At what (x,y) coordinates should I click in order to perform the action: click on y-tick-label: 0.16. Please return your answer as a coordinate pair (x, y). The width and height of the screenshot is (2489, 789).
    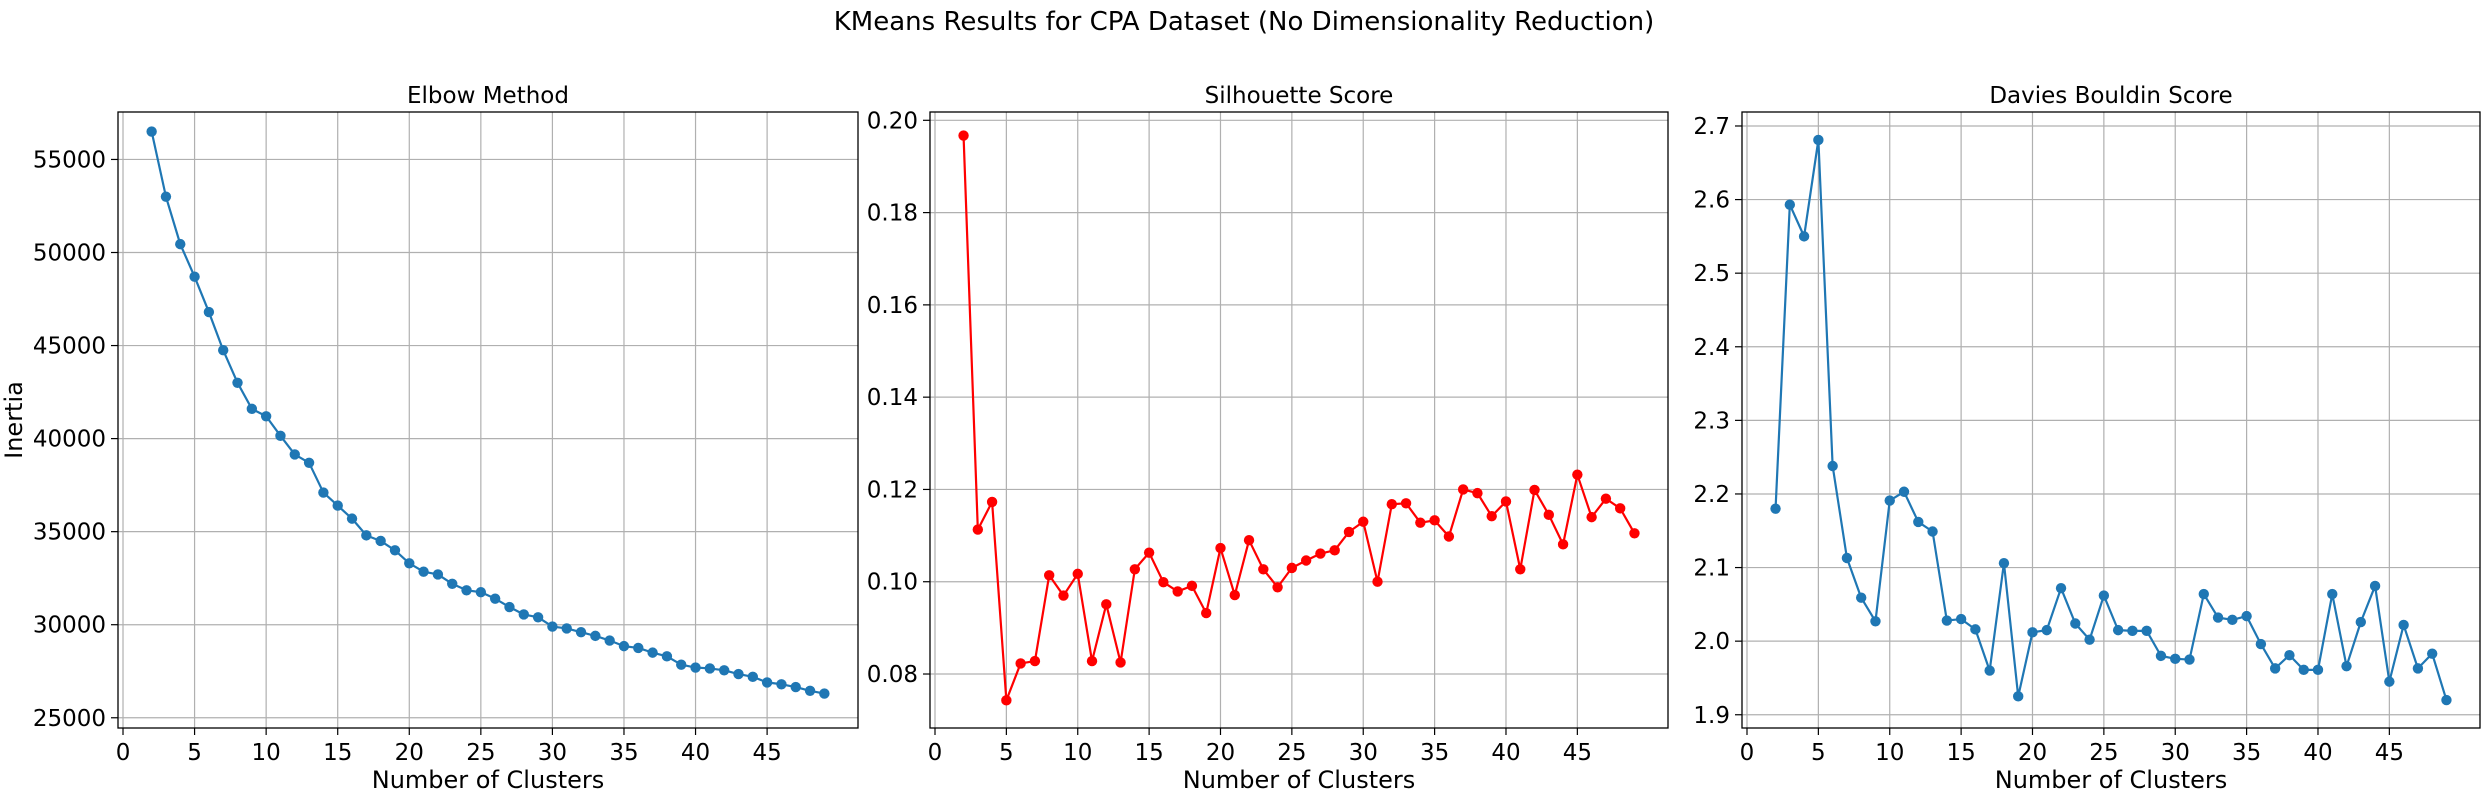
    Looking at the image, I should click on (892, 306).